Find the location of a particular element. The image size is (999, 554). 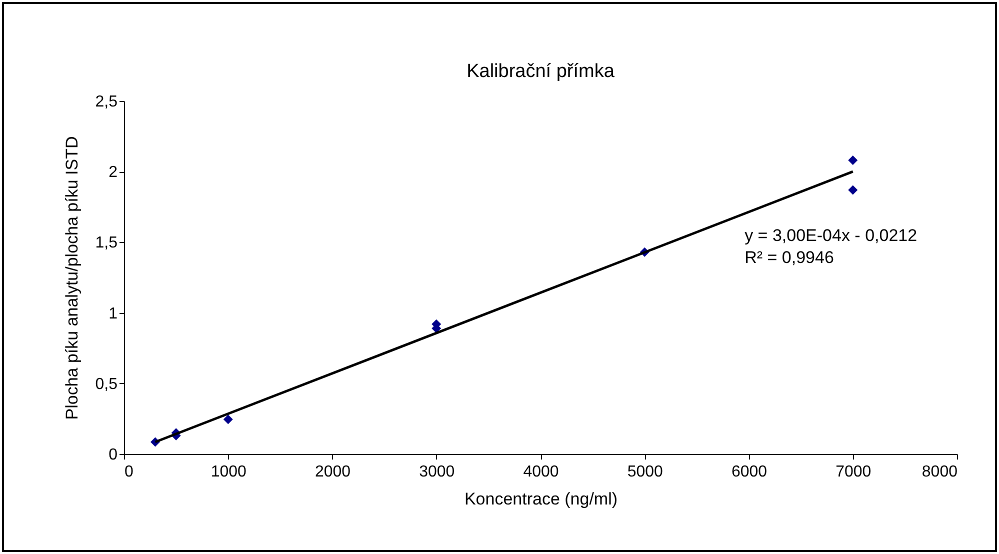

x-axis-title: Koncentrace (ng/ml) is located at coordinates (541, 499).